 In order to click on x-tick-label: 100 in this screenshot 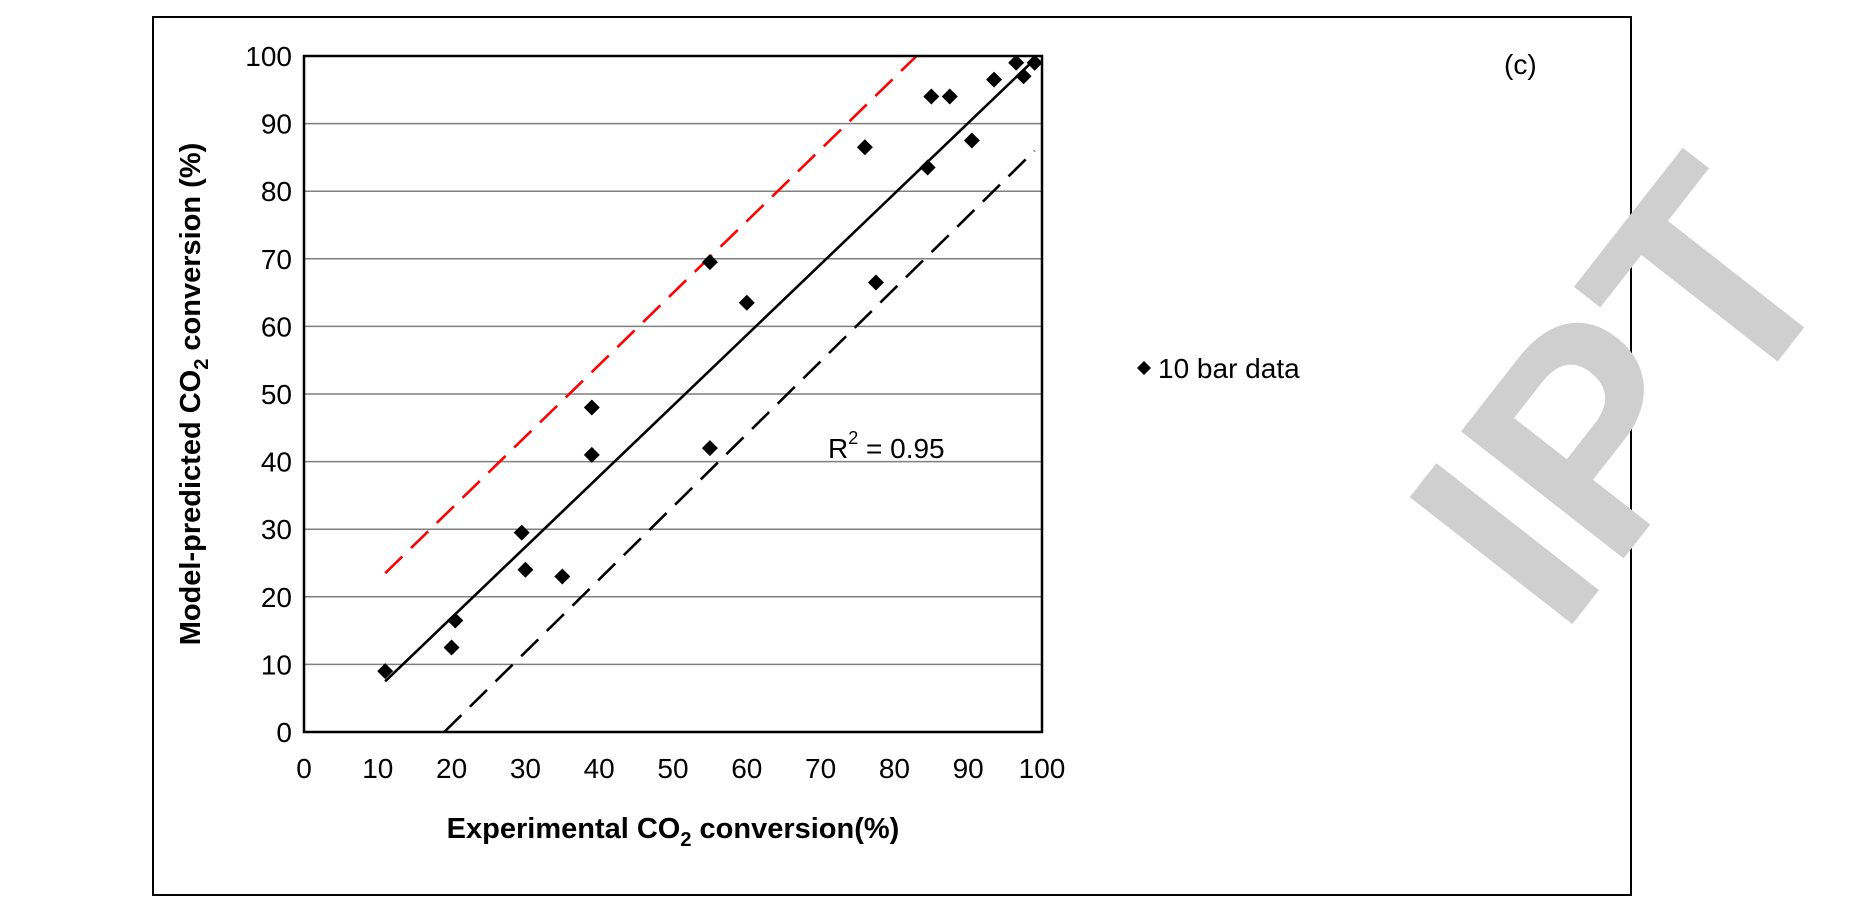, I will do `click(1042, 768)`.